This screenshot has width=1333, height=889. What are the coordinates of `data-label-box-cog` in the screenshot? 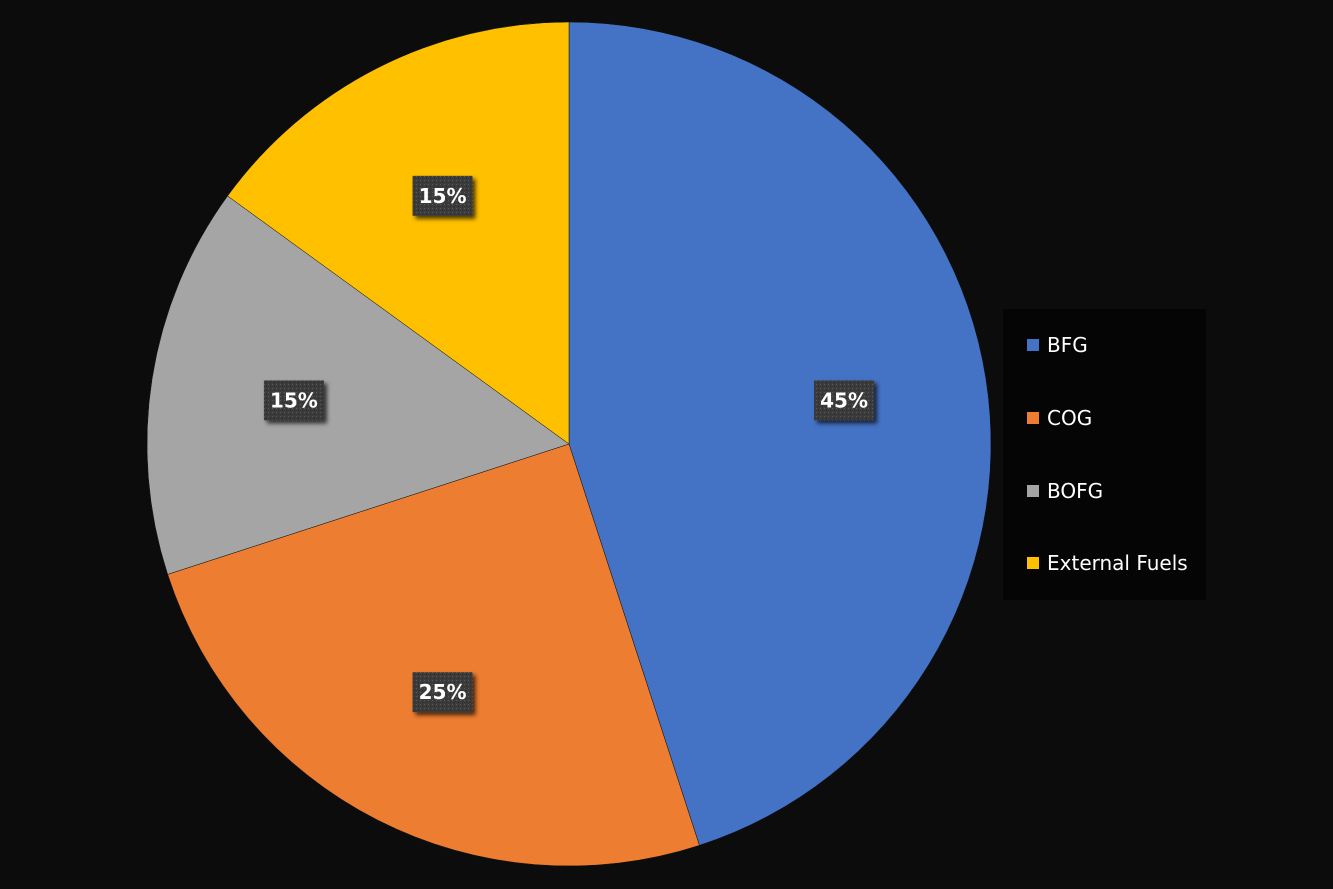 It's located at (442, 692).